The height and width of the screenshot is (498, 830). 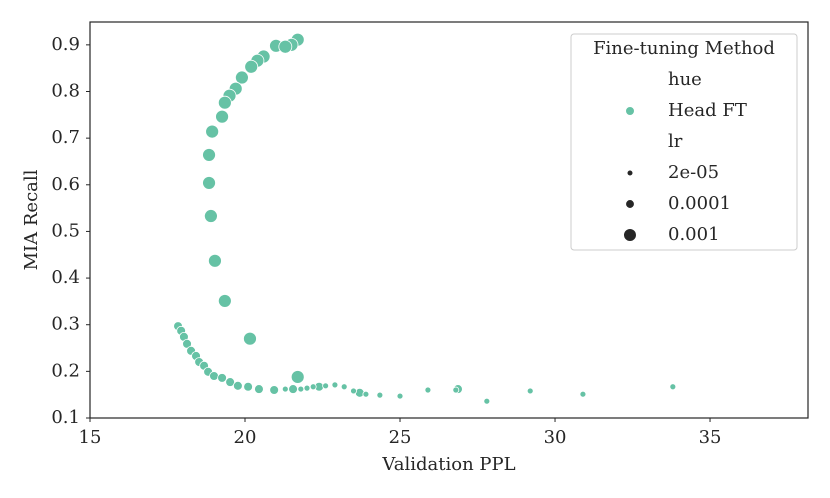 What do you see at coordinates (65, 137) in the screenshot?
I see `y-tick-label: 0.7` at bounding box center [65, 137].